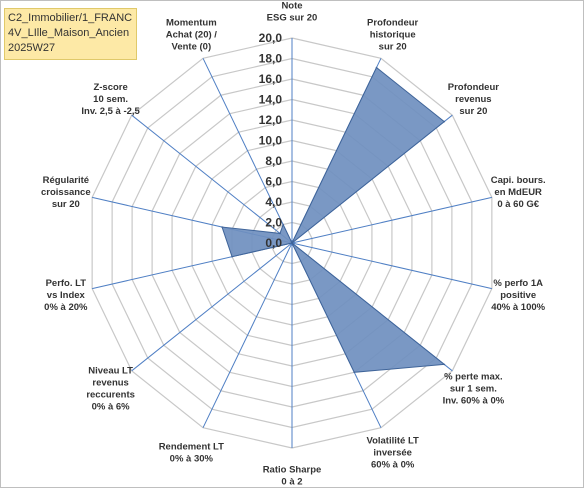  Describe the element at coordinates (292, 12) in the screenshot. I see `category-label: Note ESG sur 20` at that location.